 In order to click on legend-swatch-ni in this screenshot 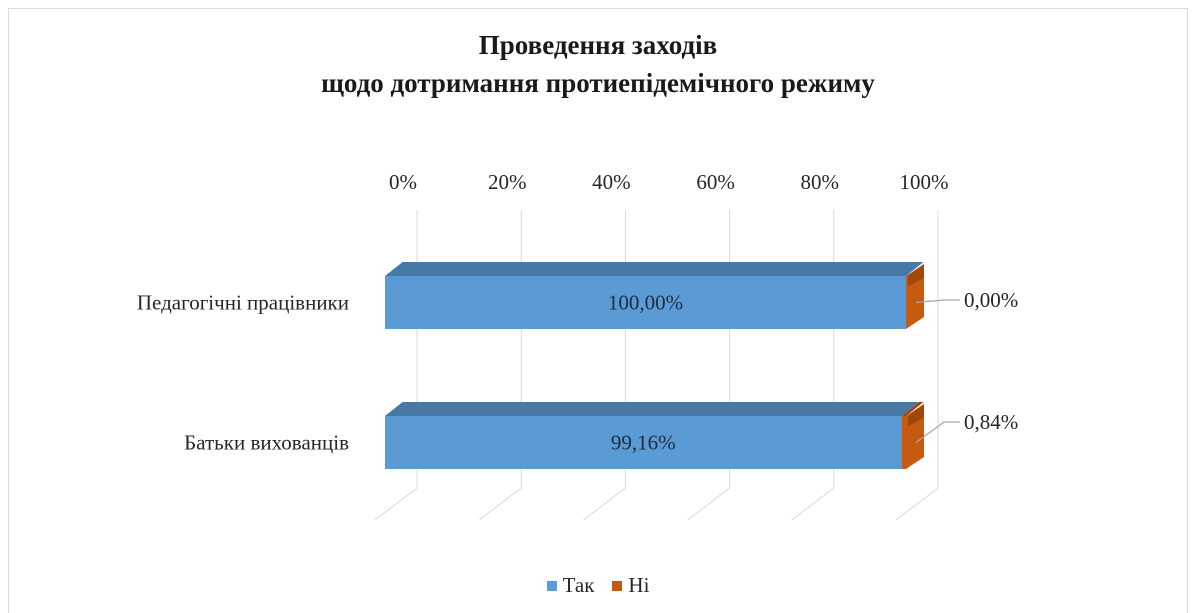, I will do `click(617, 585)`.